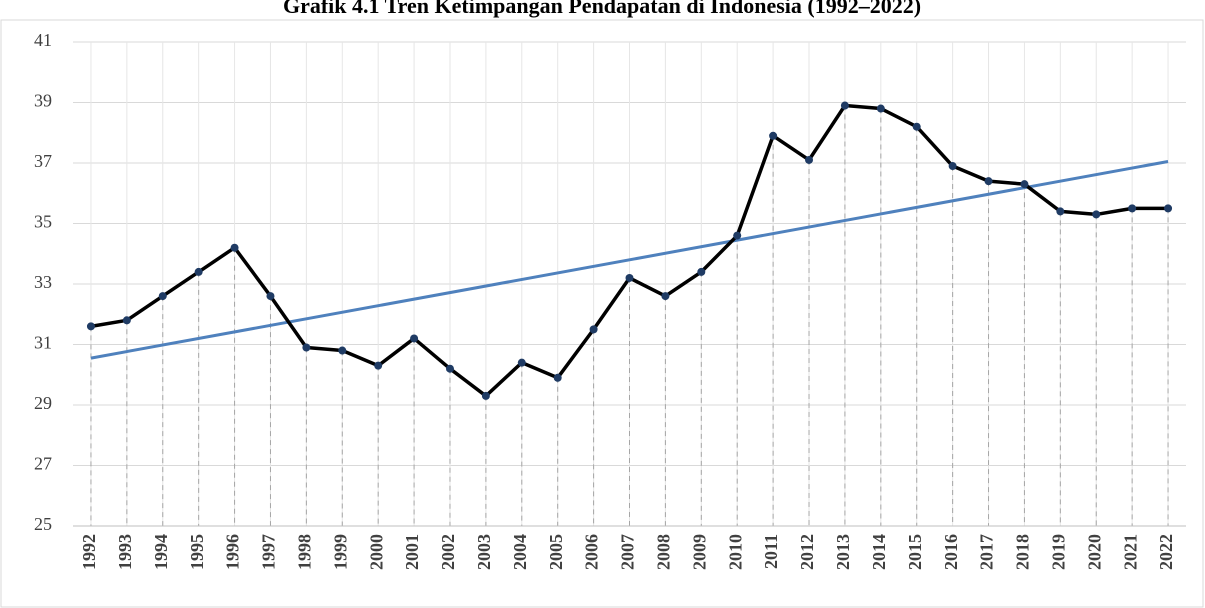  I want to click on x-tick-label: 2010, so click(735, 552).